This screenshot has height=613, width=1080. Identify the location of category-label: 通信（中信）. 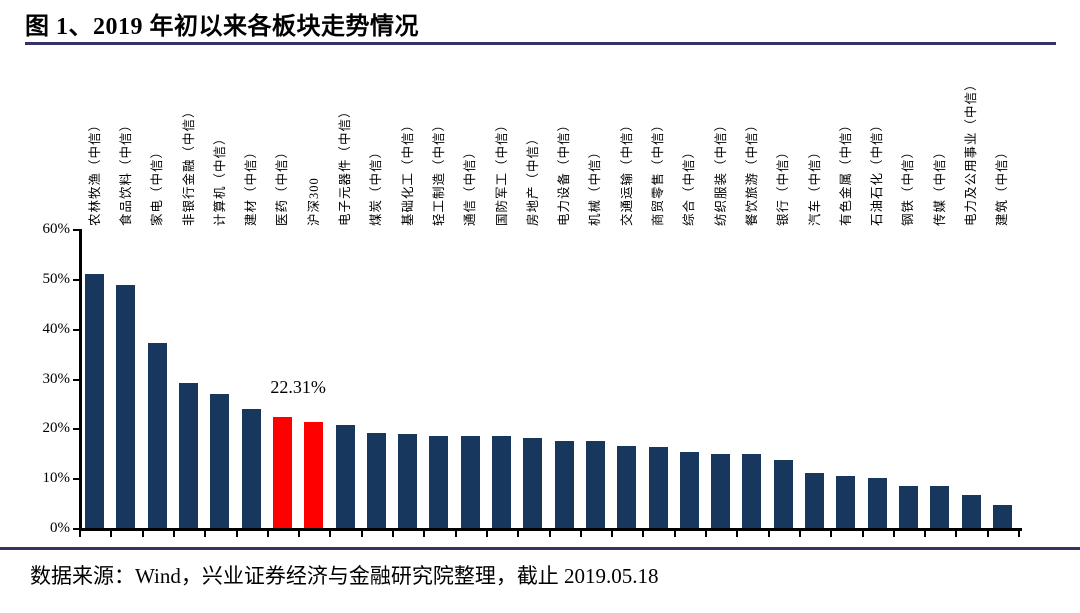
(470, 185).